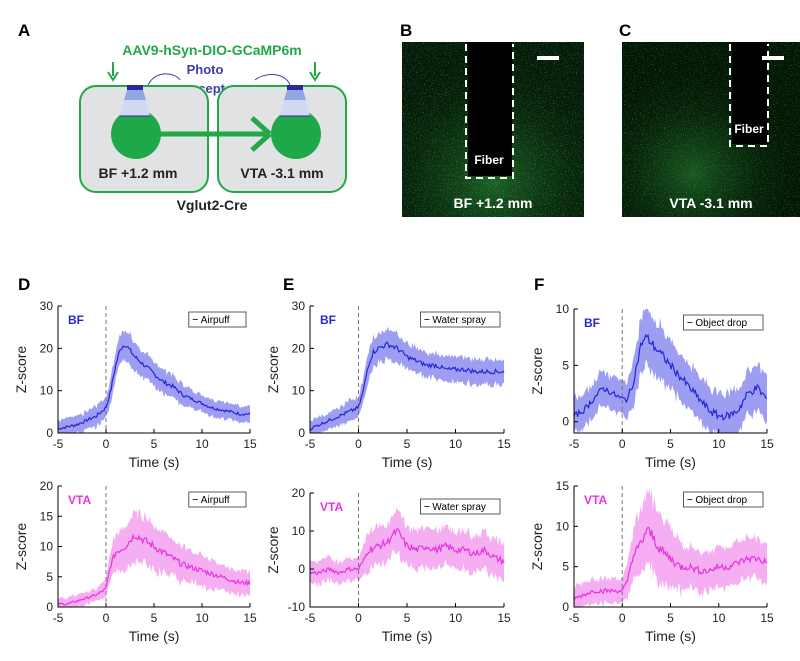 The height and width of the screenshot is (661, 800). Describe the element at coordinates (721, 323) in the screenshot. I see `legend-label-f-bf: Object drop` at that location.